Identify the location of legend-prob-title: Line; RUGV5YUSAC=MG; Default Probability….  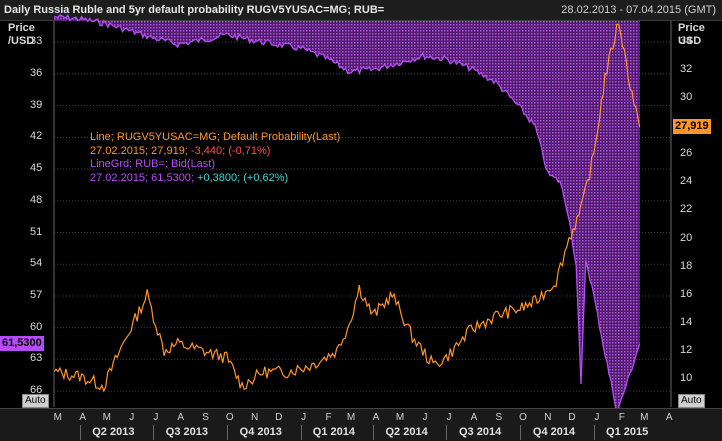
(215, 137).